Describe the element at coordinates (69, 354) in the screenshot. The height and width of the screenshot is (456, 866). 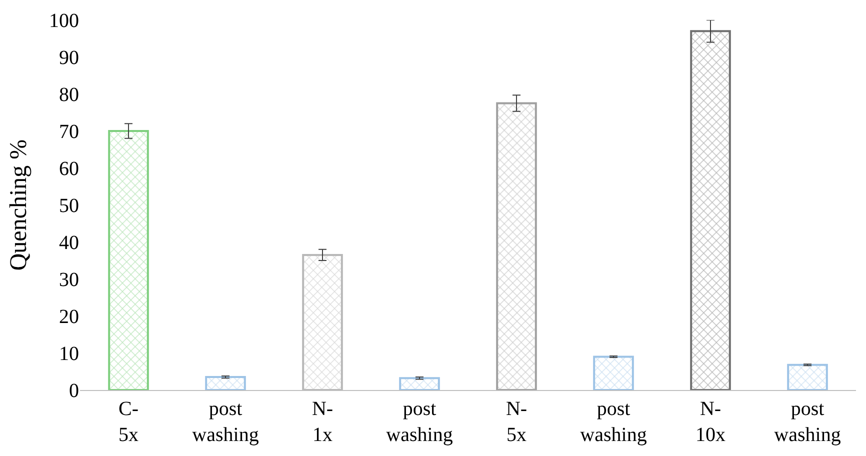
I see `y-tick-label: 10` at that location.